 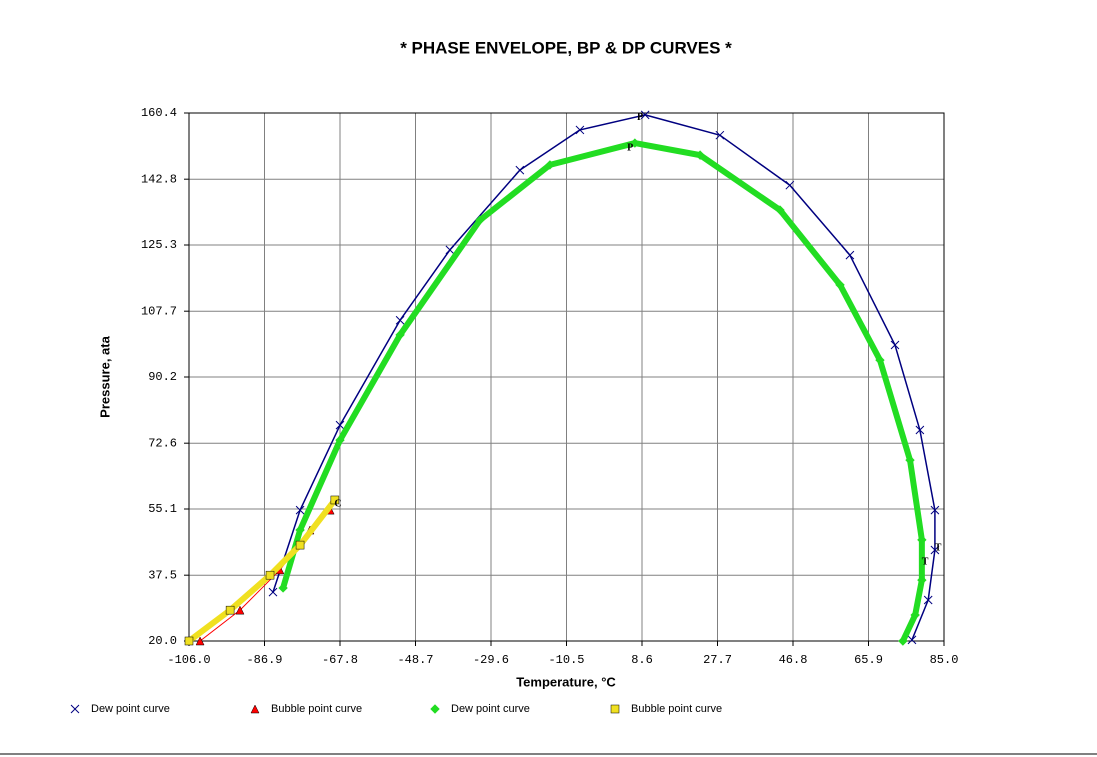 What do you see at coordinates (104, 376) in the screenshot?
I see `y-axis-label: Pressure, ata` at bounding box center [104, 376].